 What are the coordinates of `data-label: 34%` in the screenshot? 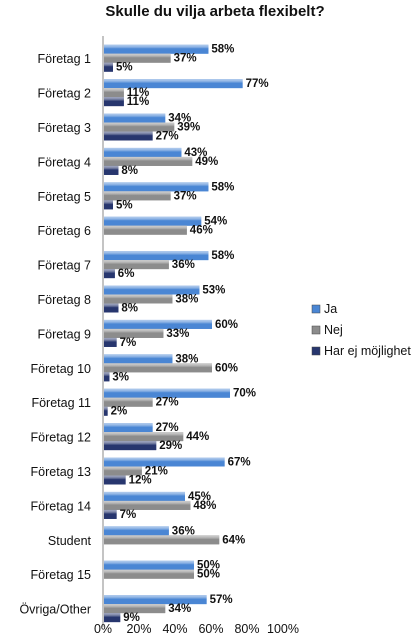 It's located at (179, 609).